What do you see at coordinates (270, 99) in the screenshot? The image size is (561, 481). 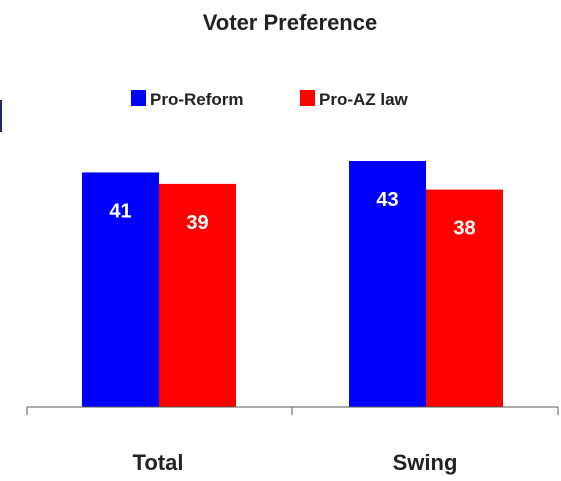 I see `legend: Pro-Reform Pro-AZ law` at bounding box center [270, 99].